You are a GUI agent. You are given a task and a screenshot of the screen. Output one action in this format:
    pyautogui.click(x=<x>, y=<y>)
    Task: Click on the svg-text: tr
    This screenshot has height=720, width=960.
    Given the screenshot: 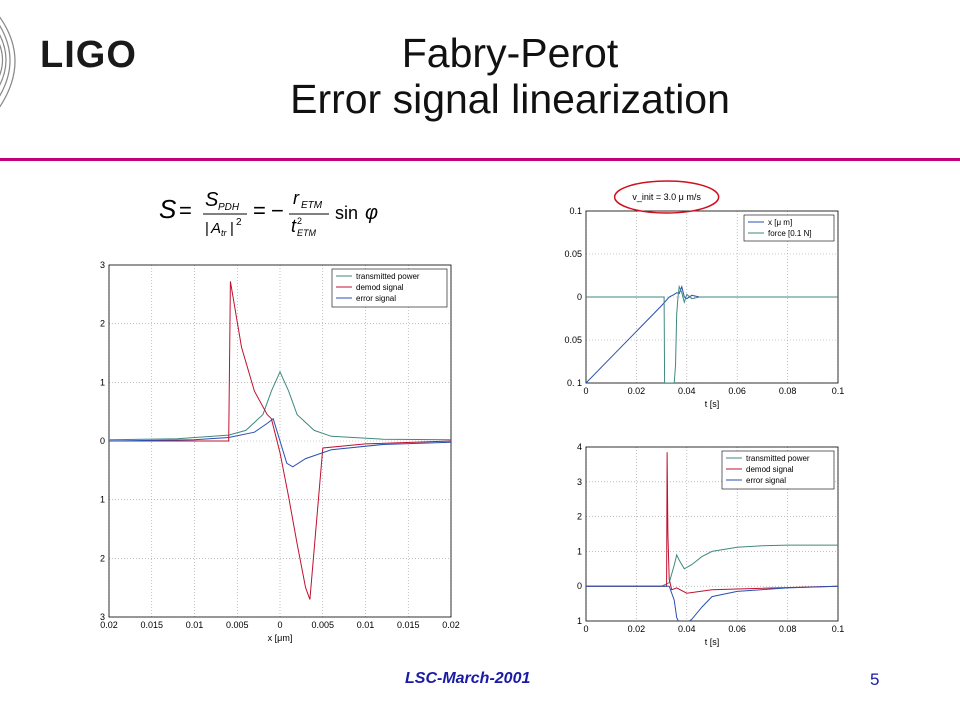 What is the action you would take?
    pyautogui.click(x=224, y=233)
    